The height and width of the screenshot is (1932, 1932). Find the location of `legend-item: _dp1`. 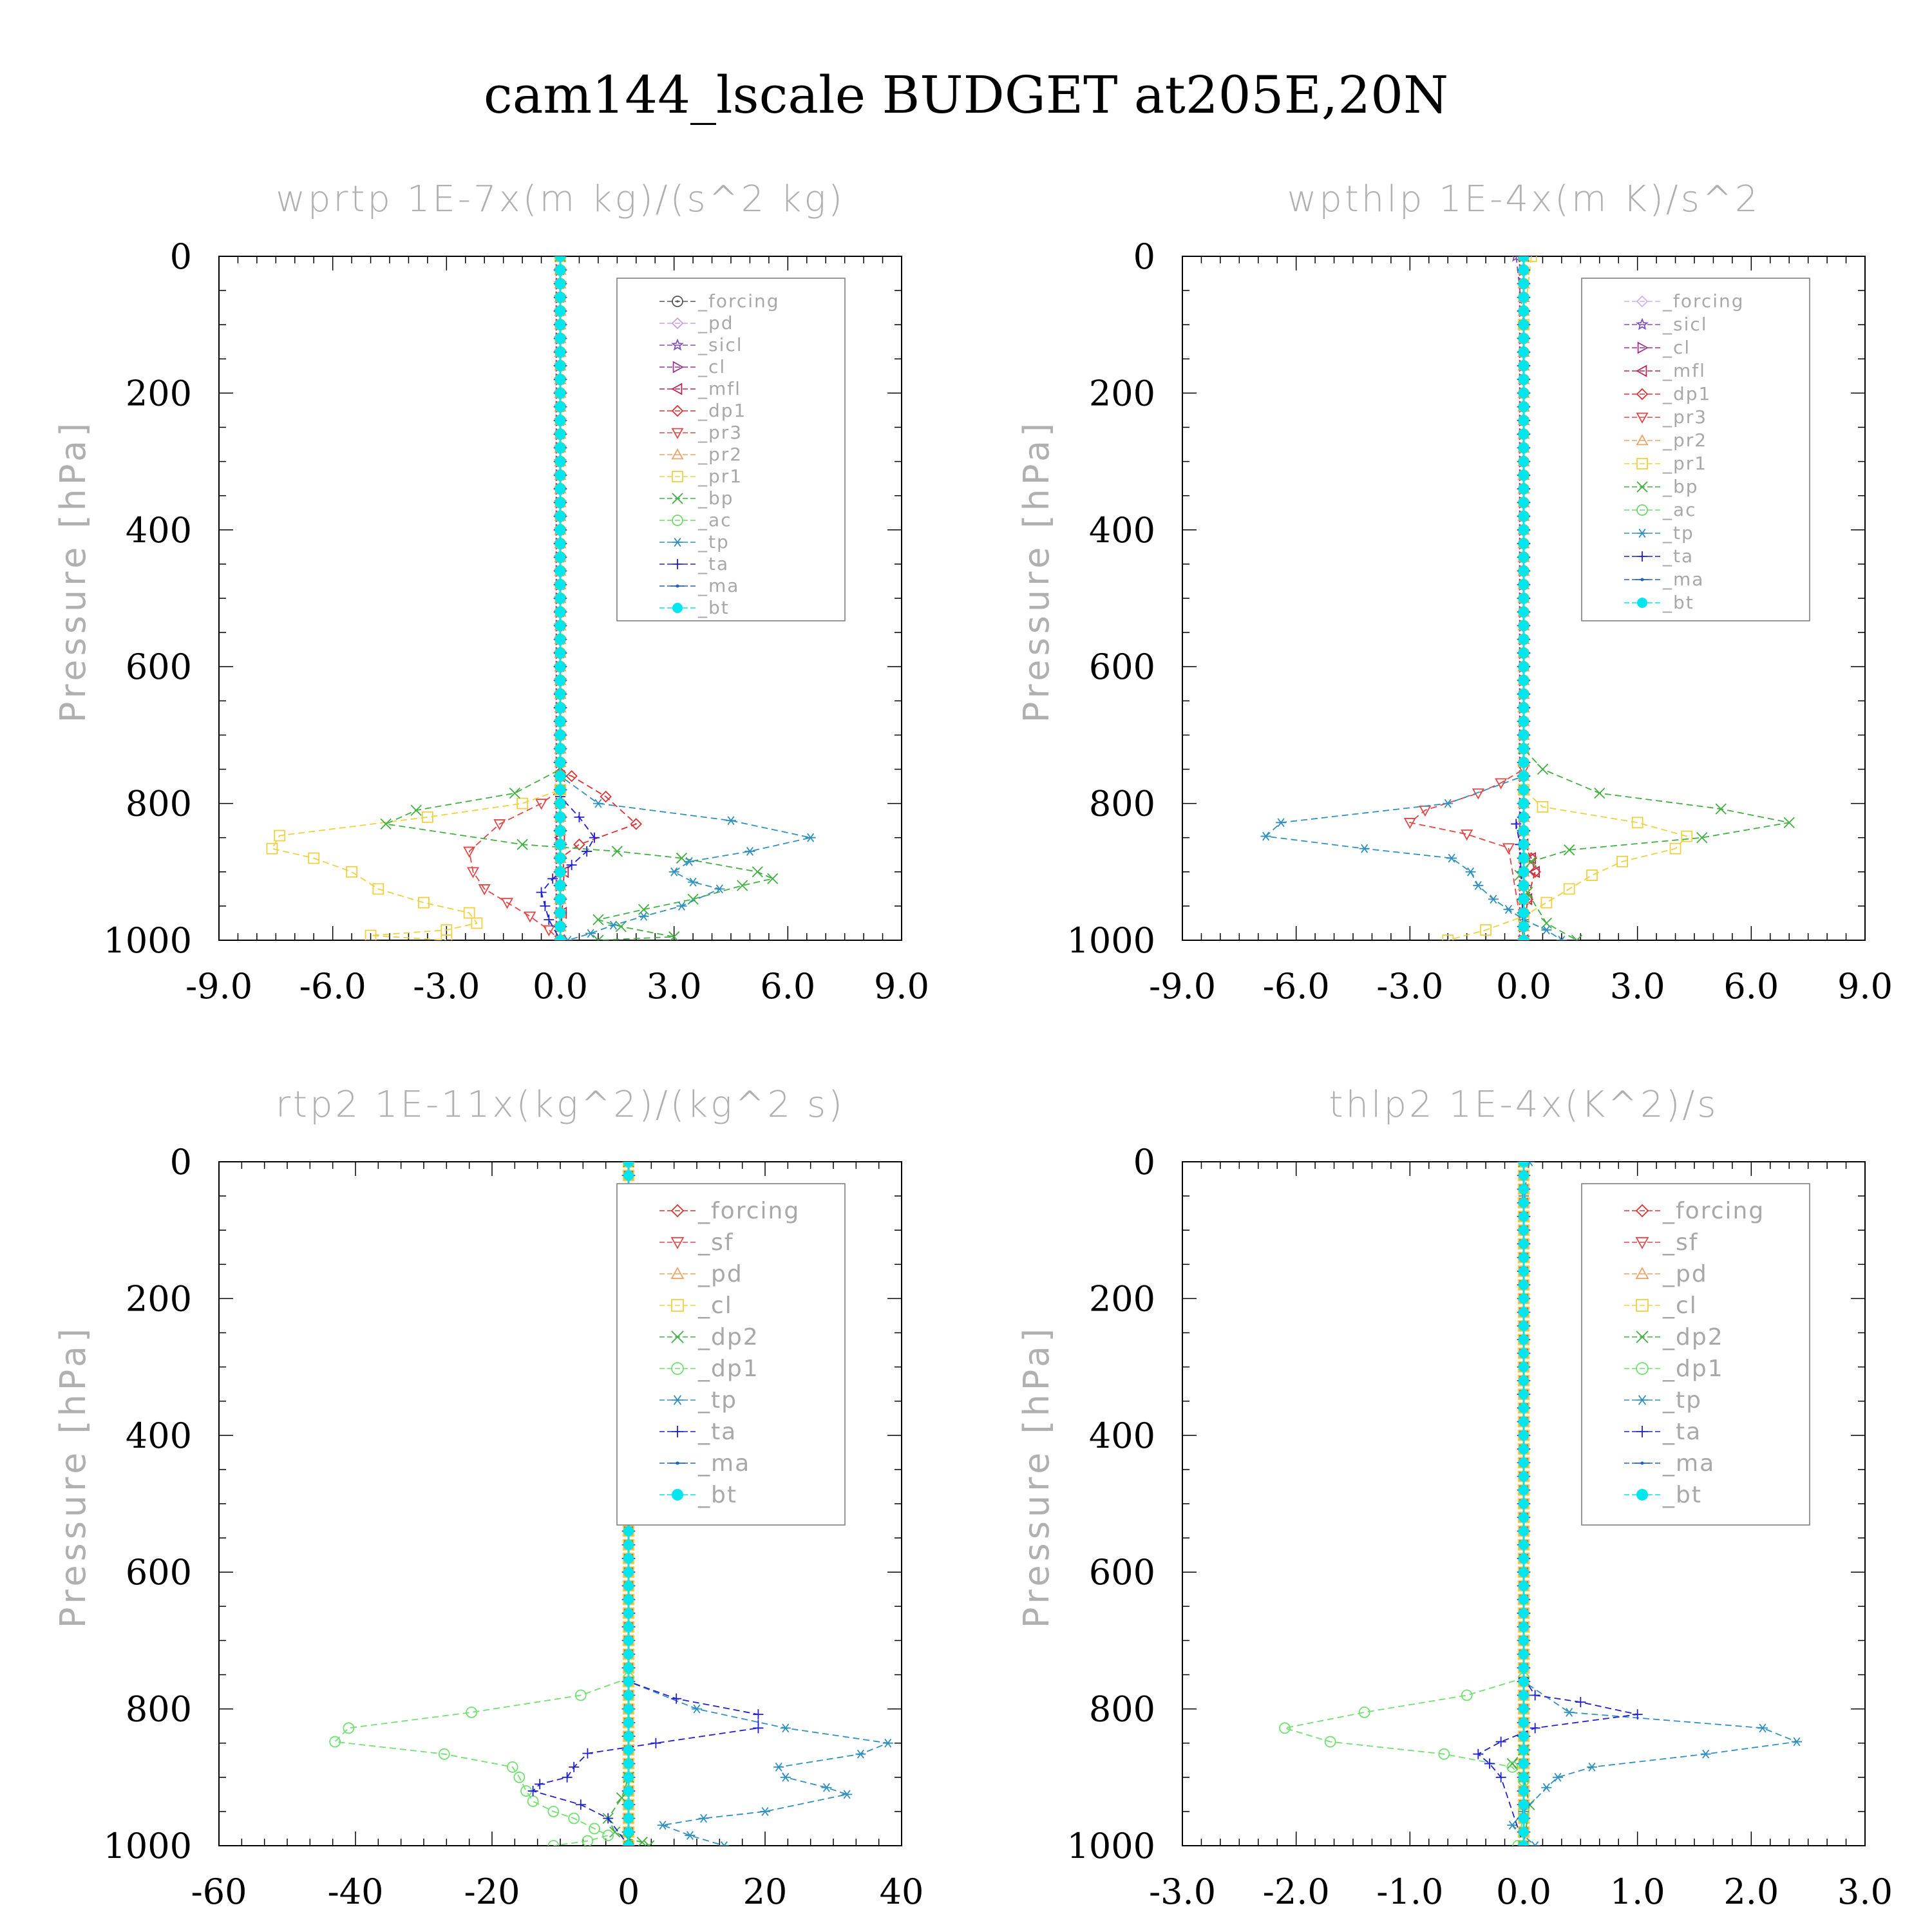

legend-item: _dp1 is located at coordinates (702, 411).